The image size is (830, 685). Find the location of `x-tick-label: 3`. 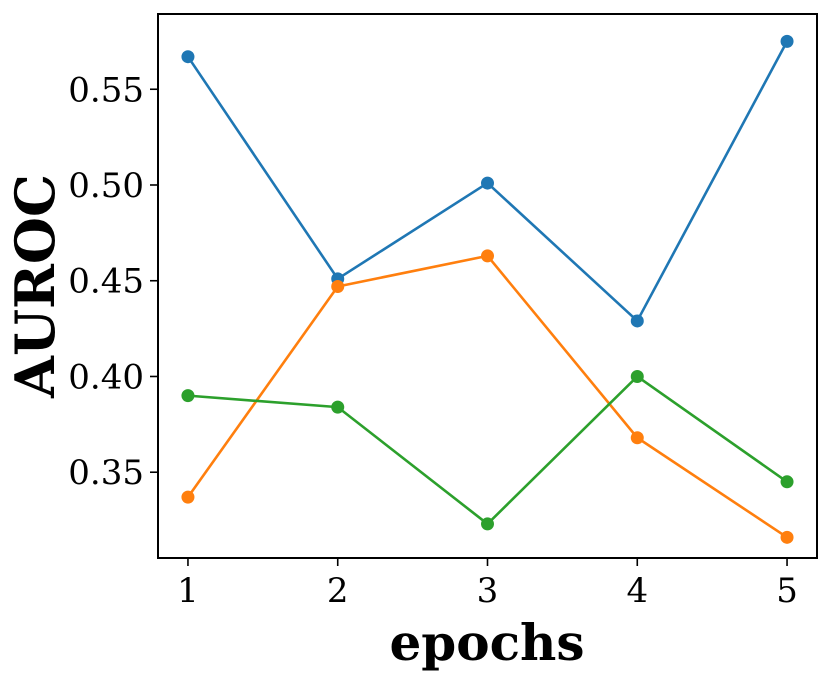

x-tick-label: 3 is located at coordinates (488, 591).